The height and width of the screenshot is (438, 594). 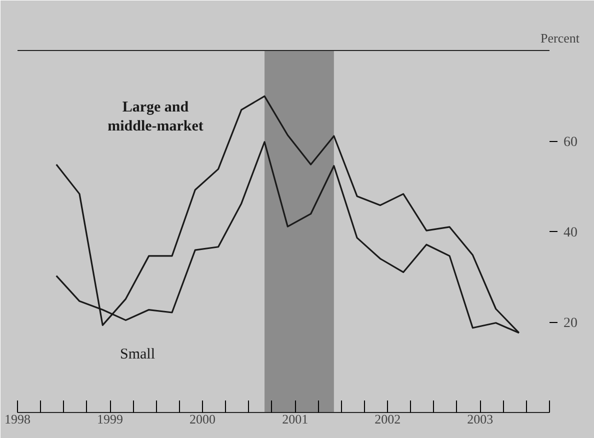 I want to click on y-tick-label: 20, so click(x=571, y=323).